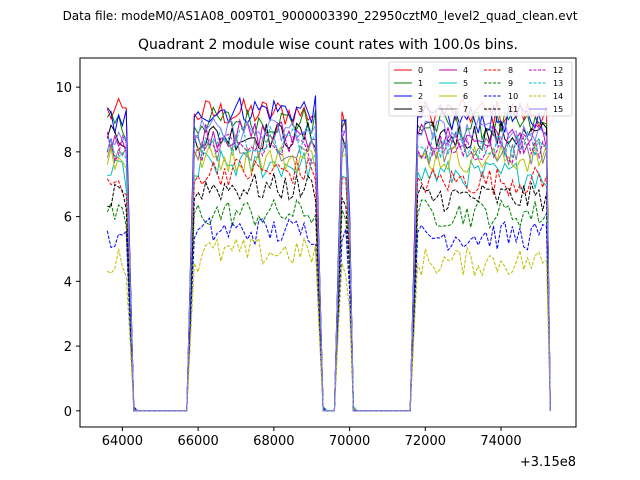 The height and width of the screenshot is (480, 640). I want to click on x-tick-label: 64000, so click(122, 441).